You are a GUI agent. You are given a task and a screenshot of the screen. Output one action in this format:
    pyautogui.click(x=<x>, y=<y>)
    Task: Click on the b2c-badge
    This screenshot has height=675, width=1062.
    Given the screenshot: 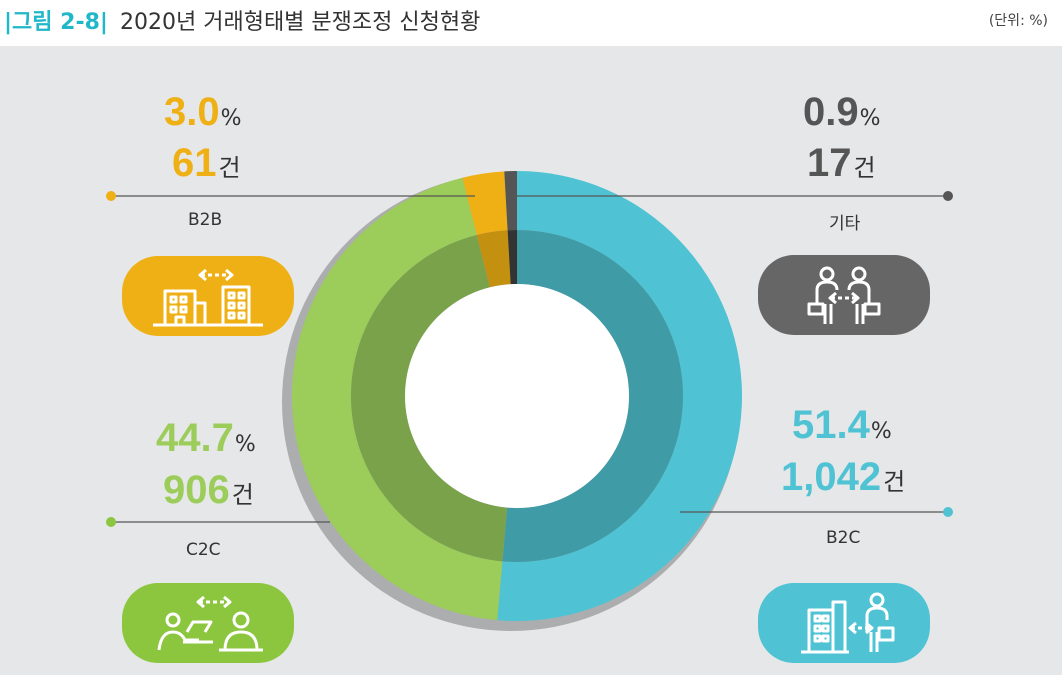 What is the action you would take?
    pyautogui.click(x=844, y=623)
    